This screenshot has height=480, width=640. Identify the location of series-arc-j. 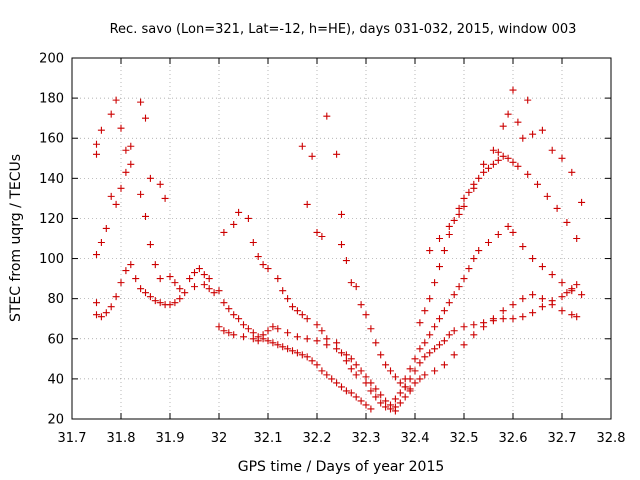
(493, 302).